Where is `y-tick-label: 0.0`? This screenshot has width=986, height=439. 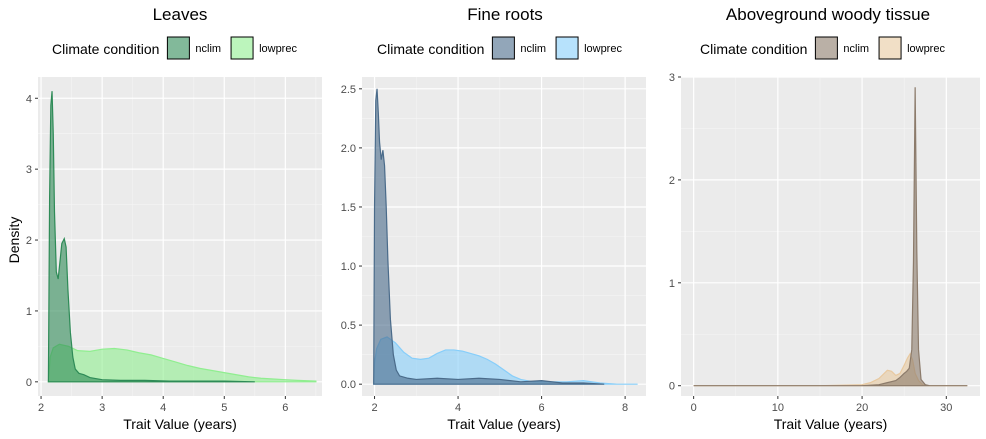
y-tick-label: 0.0 is located at coordinates (348, 385).